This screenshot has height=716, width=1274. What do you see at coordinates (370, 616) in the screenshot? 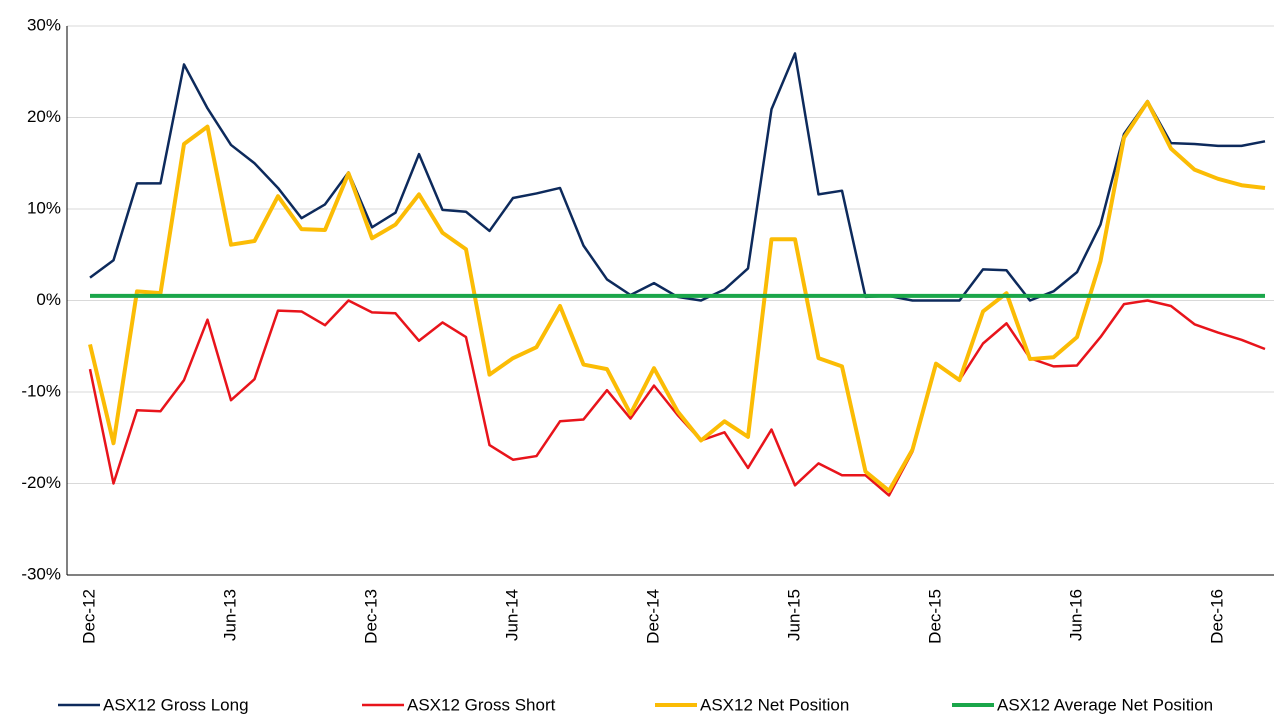
I see `x-tick-label: Dec-13` at bounding box center [370, 616].